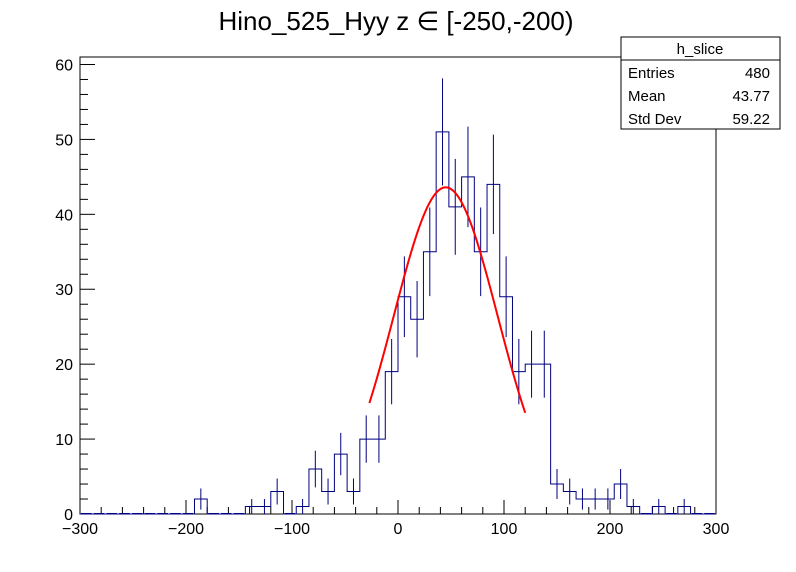 The image size is (796, 572). What do you see at coordinates (395, 519) in the screenshot?
I see `x-axis: −300 −200 −100 0 100 200 300` at bounding box center [395, 519].